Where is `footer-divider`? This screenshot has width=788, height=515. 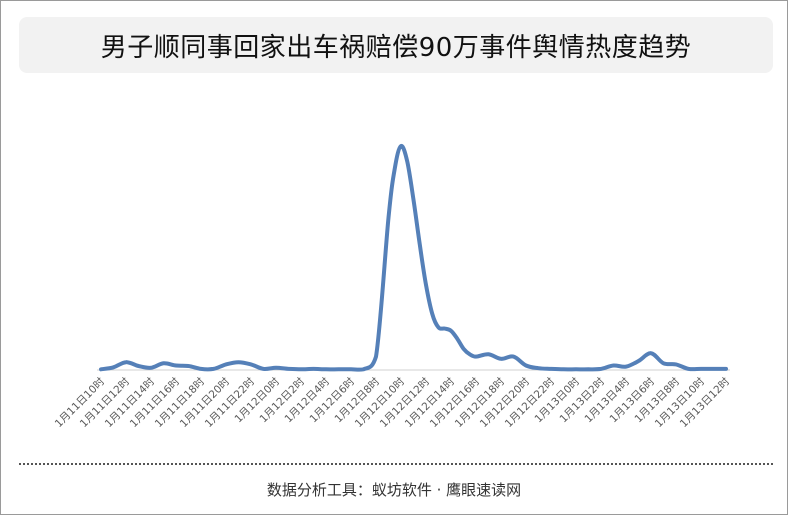
footer-divider is located at coordinates (396, 464).